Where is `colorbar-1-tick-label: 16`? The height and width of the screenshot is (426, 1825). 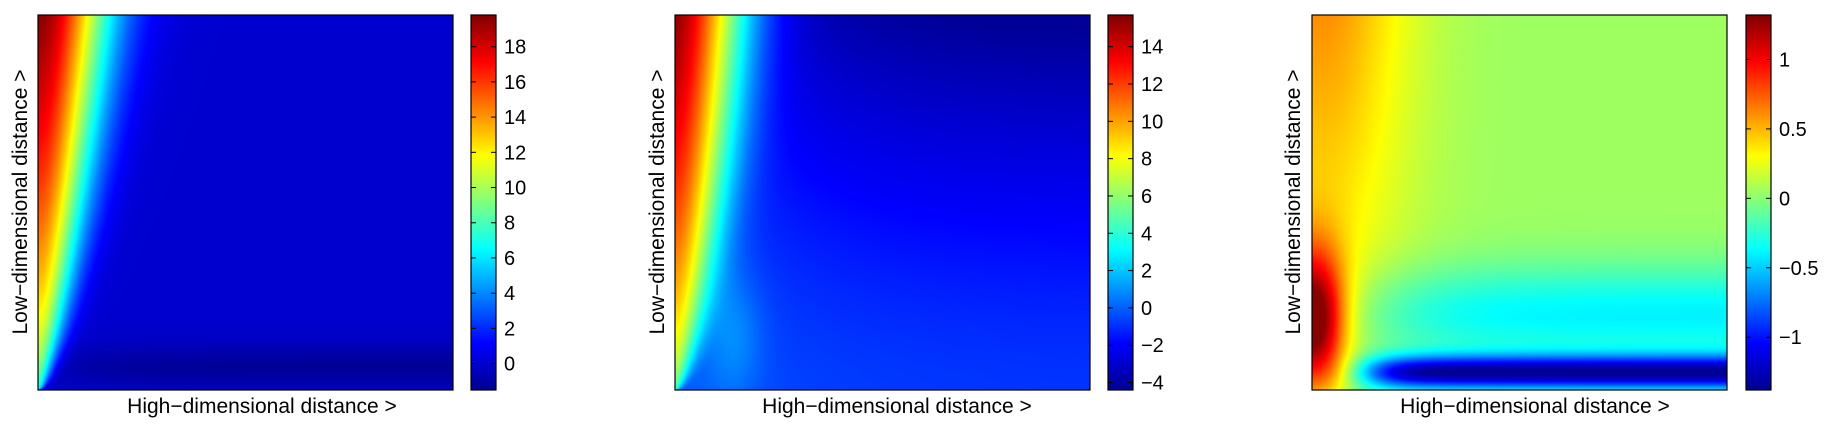
colorbar-1-tick-label: 16 is located at coordinates (515, 83).